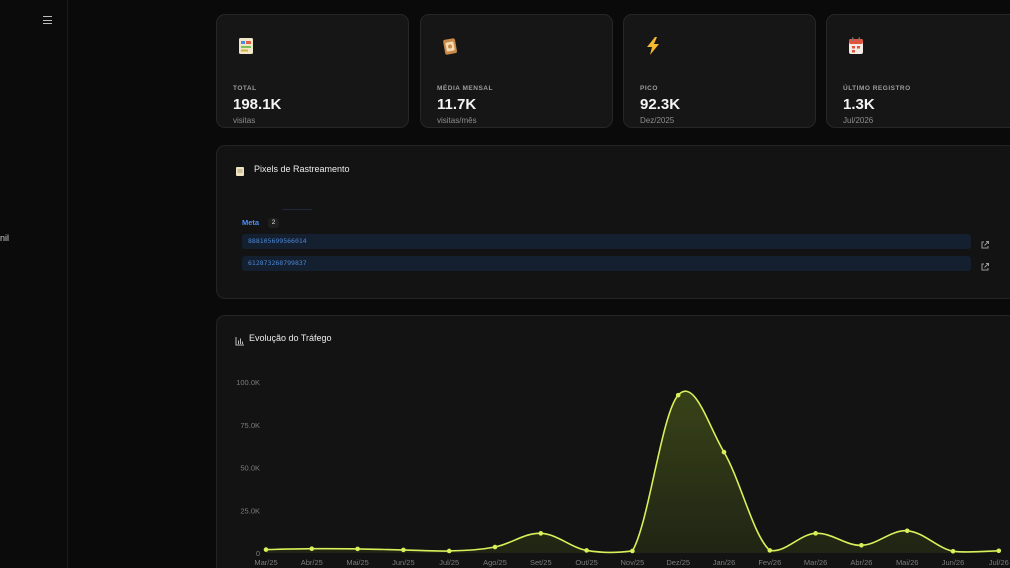 Image resolution: width=1010 pixels, height=568 pixels. What do you see at coordinates (859, 104) in the screenshot?
I see `stat-value: 1.3K` at bounding box center [859, 104].